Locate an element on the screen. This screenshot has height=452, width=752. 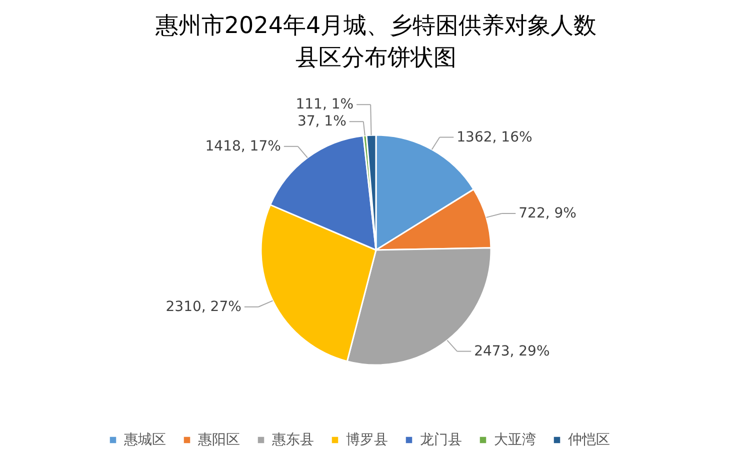
data-label: 2473, 29% is located at coordinates (512, 351).